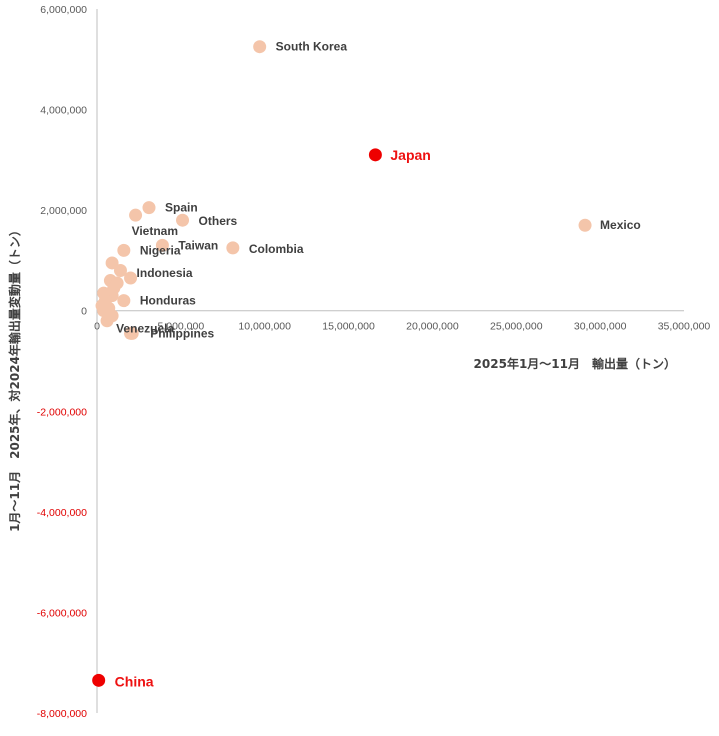 This screenshot has height=736, width=719. I want to click on x-tick-label: 10,000,000, so click(264, 327).